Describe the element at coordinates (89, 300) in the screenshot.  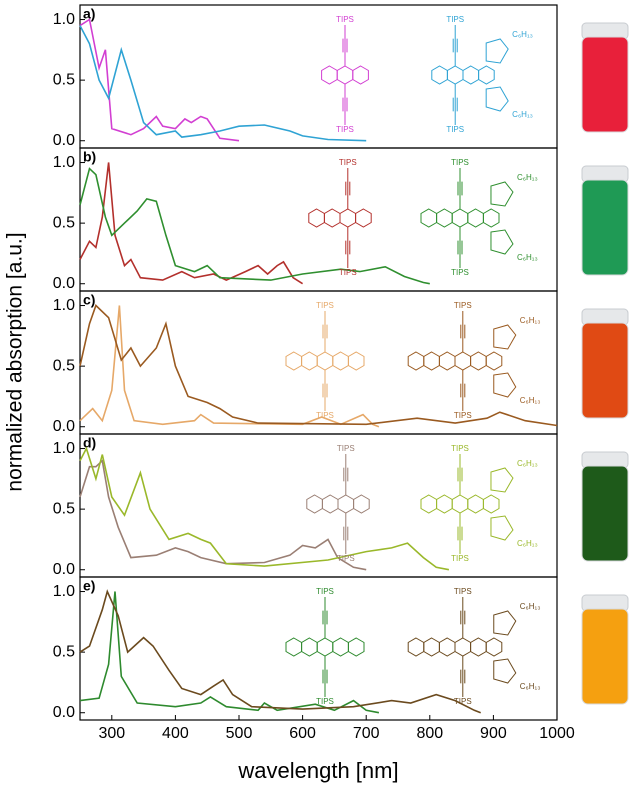
I see `panel-label: c)` at that location.